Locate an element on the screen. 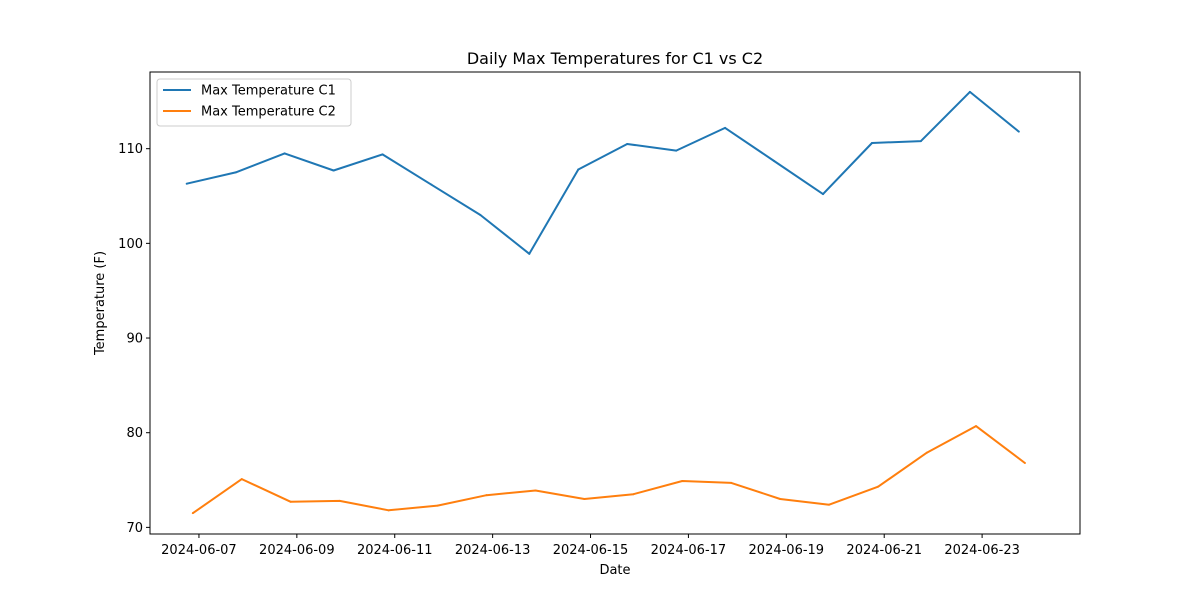  y-tick-label: 70 is located at coordinates (134, 528).